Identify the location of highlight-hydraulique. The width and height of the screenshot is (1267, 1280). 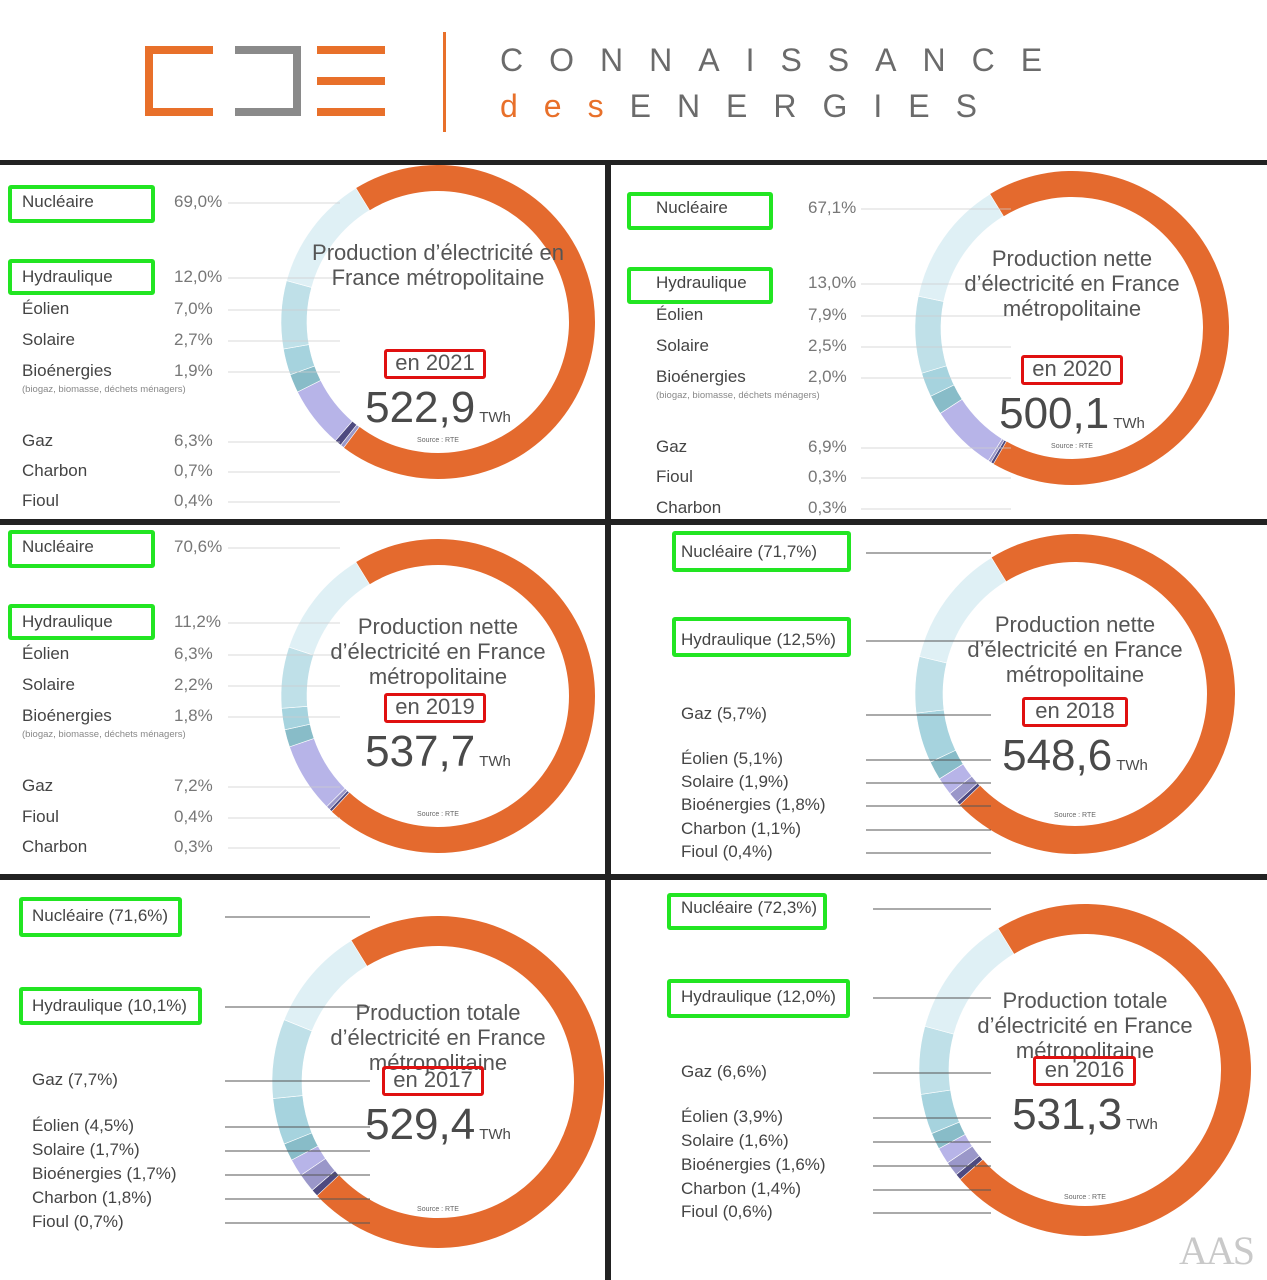
(81, 622).